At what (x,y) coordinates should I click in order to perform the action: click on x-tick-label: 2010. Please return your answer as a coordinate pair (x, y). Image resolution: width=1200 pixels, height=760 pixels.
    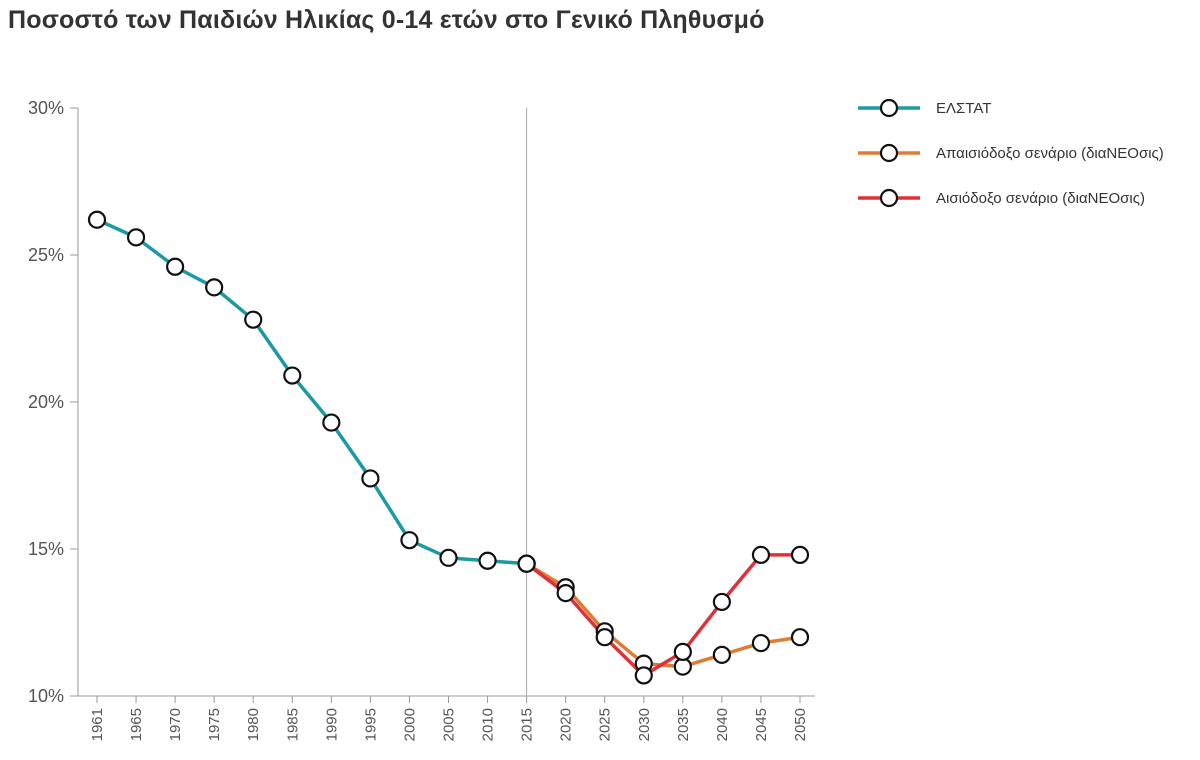
    Looking at the image, I should click on (488, 724).